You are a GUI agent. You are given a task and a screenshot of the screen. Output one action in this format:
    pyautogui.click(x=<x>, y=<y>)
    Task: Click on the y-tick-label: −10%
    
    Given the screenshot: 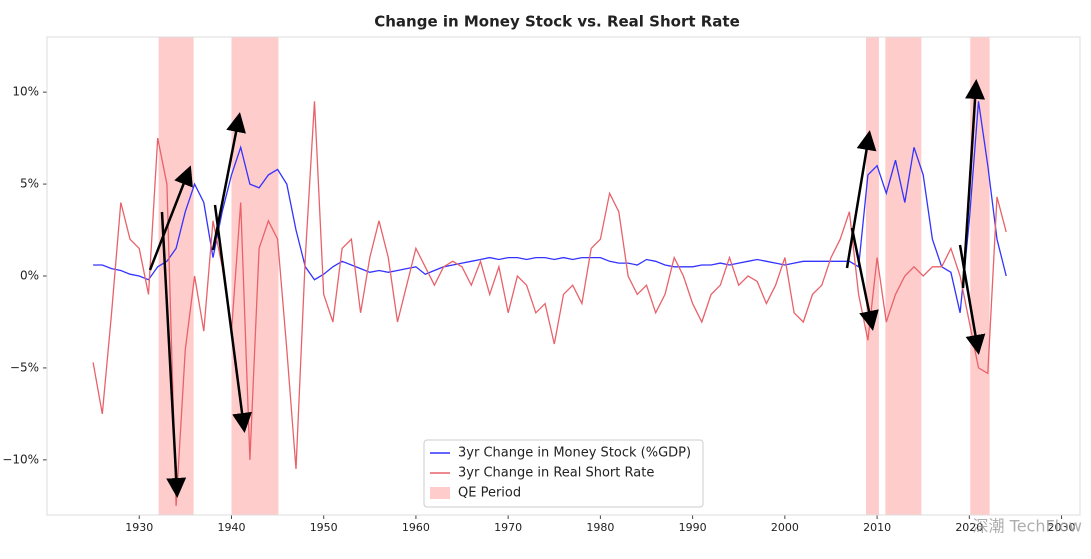 What is the action you would take?
    pyautogui.click(x=20, y=459)
    